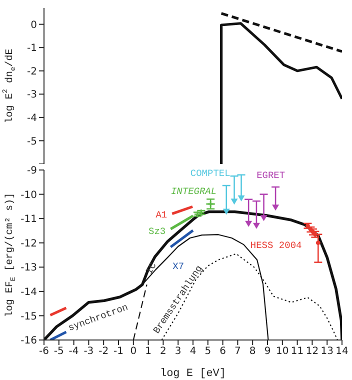 The image size is (352, 380). I want to click on y-tick-label: 0, so click(33, 25).